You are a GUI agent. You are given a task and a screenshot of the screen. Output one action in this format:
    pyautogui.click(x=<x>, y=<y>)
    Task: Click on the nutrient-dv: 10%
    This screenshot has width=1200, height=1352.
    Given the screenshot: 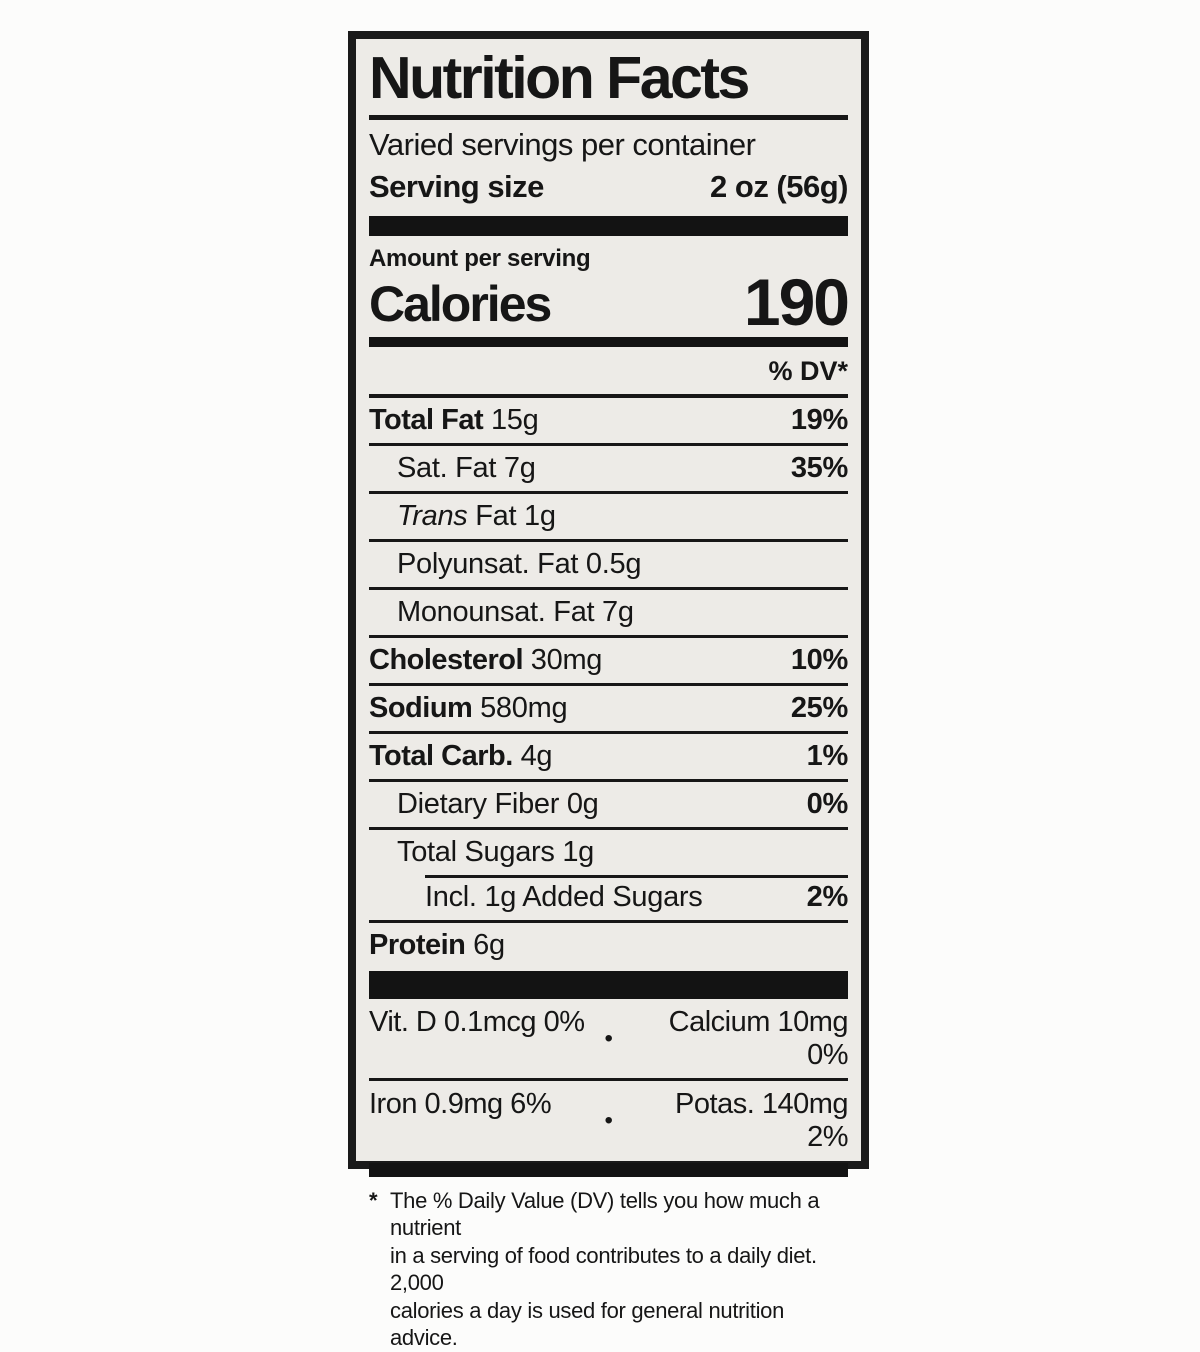 What is the action you would take?
    pyautogui.click(x=819, y=659)
    